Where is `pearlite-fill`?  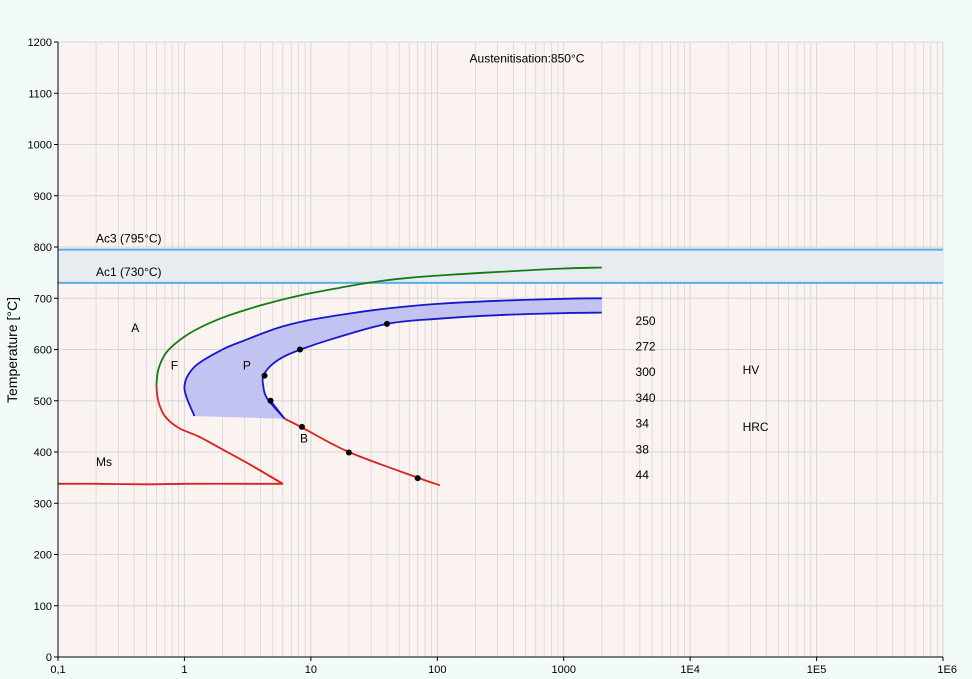 pearlite-fill is located at coordinates (393, 358).